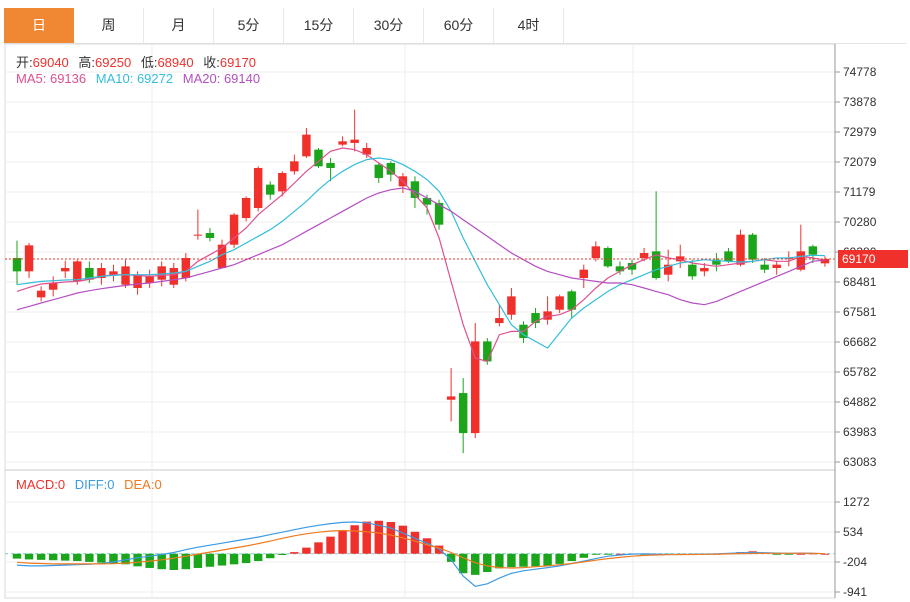 The height and width of the screenshot is (602, 910). What do you see at coordinates (155, 78) in the screenshot?
I see `ma10-value: 69272` at bounding box center [155, 78].